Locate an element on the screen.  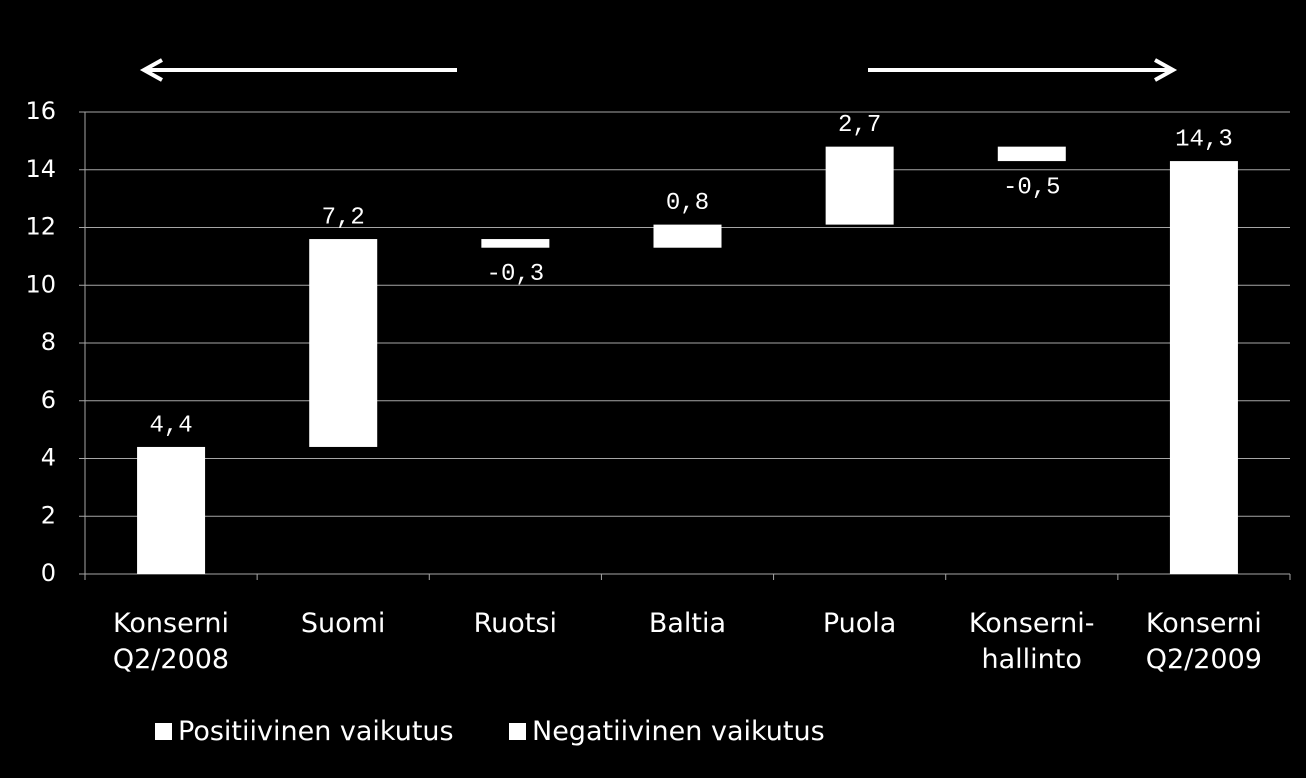
arrows is located at coordinates (658, 70).